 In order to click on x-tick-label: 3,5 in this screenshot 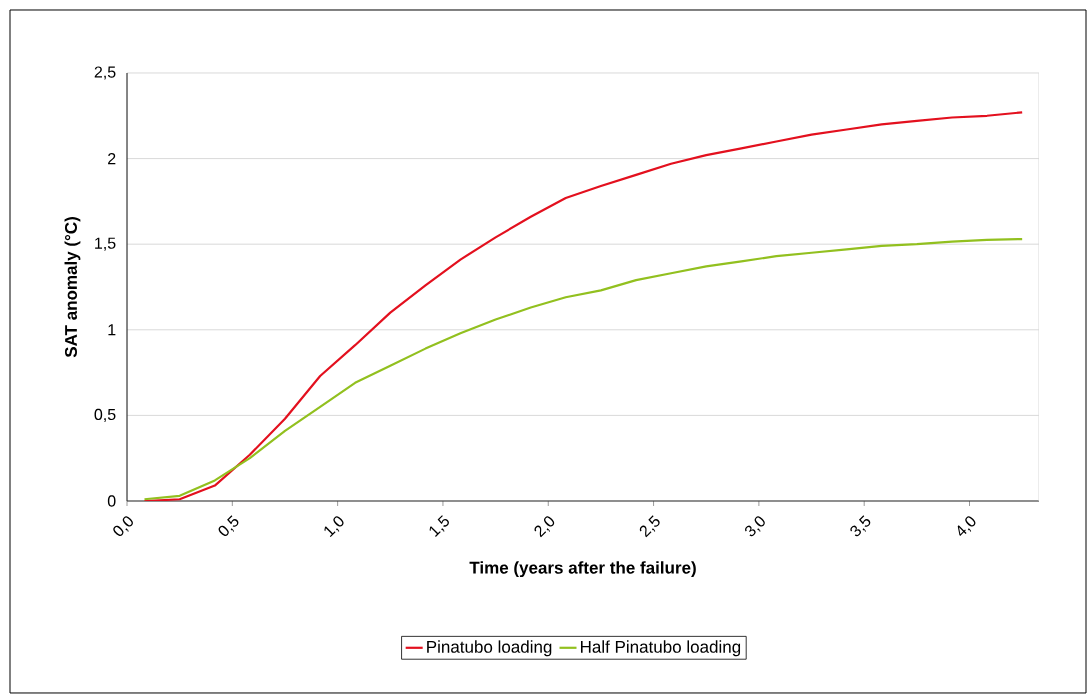, I will do `click(860, 526)`.